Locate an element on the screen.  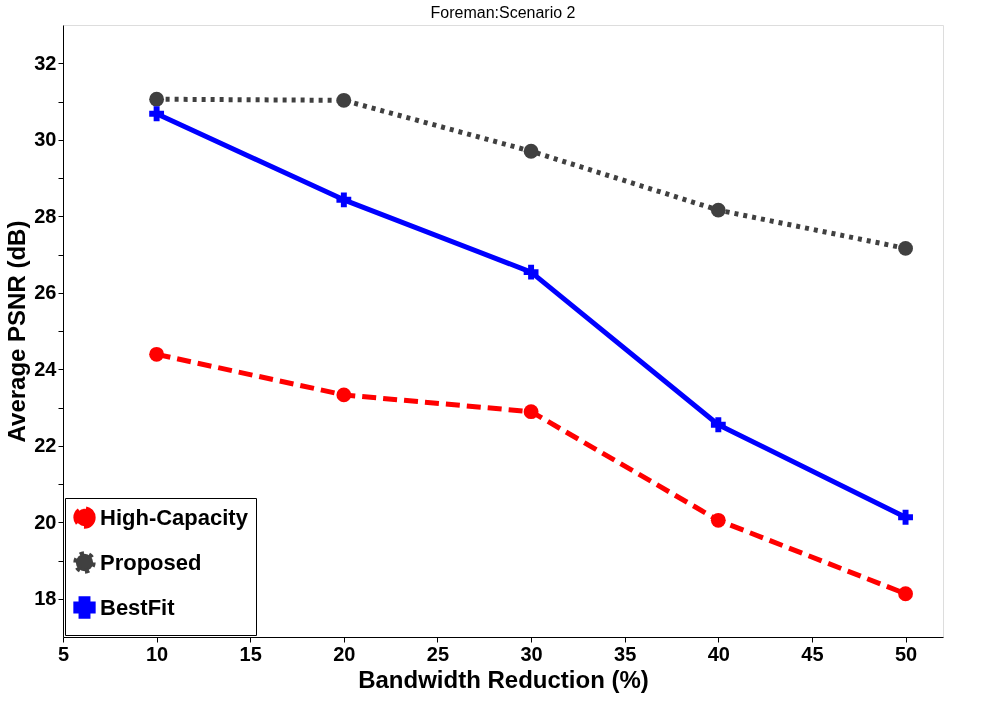
x-tick-label: 5 is located at coordinates (63, 653).